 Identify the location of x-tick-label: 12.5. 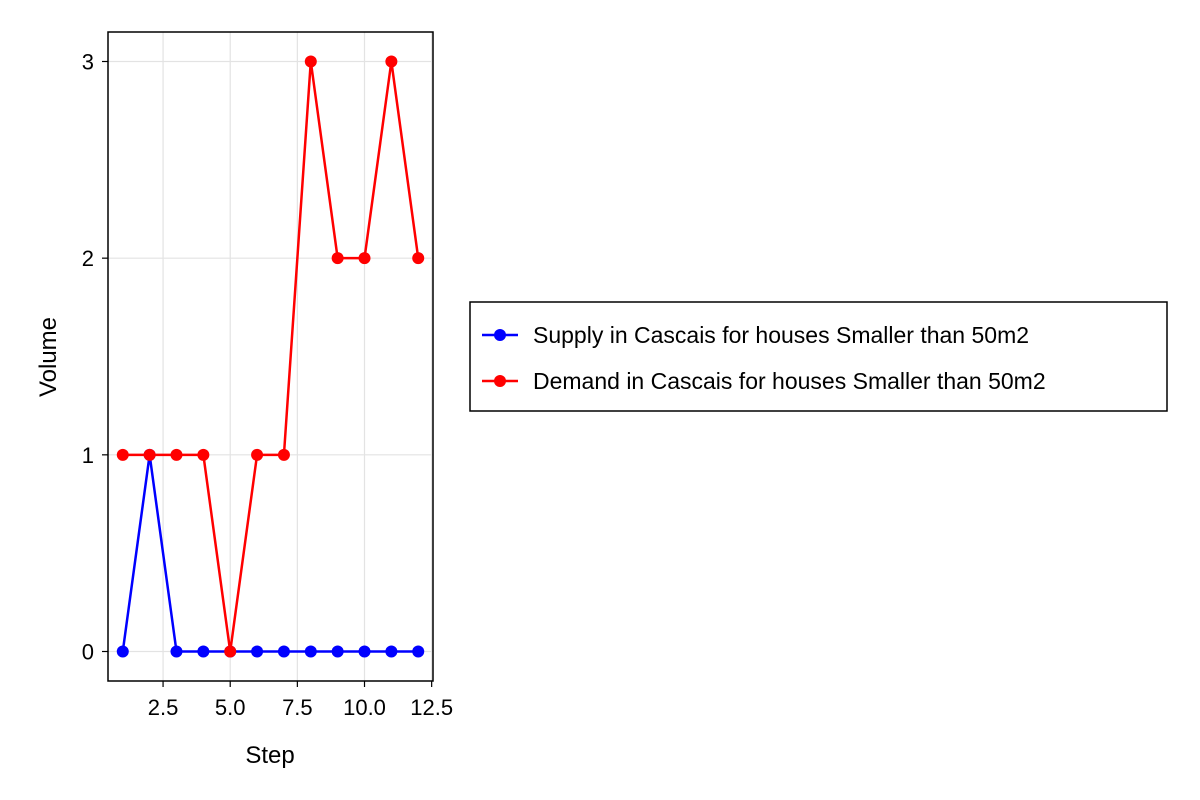
(431, 707).